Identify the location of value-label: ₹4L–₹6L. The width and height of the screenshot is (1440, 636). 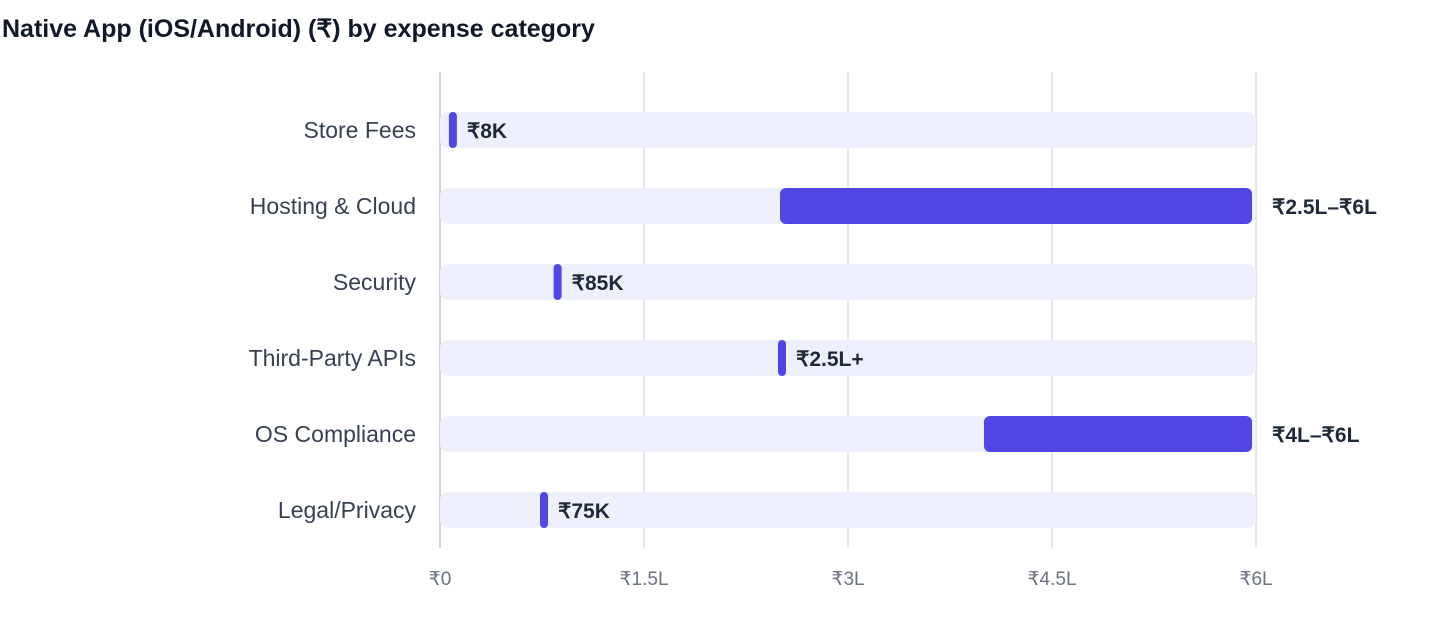
(1316, 435).